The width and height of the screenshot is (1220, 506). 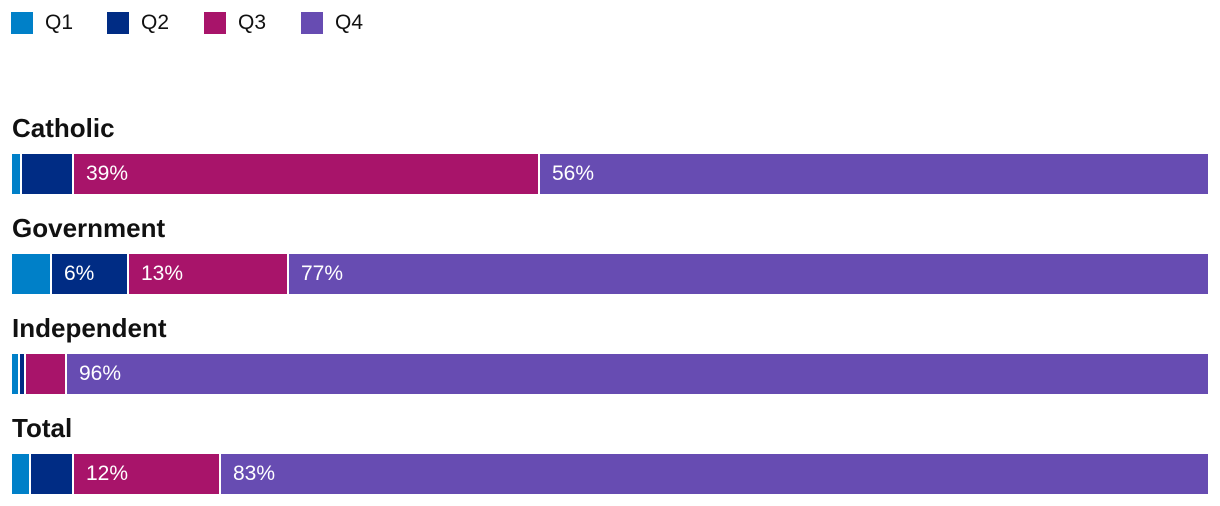 What do you see at coordinates (155, 22) in the screenshot?
I see `legend-label-q2: Q2` at bounding box center [155, 22].